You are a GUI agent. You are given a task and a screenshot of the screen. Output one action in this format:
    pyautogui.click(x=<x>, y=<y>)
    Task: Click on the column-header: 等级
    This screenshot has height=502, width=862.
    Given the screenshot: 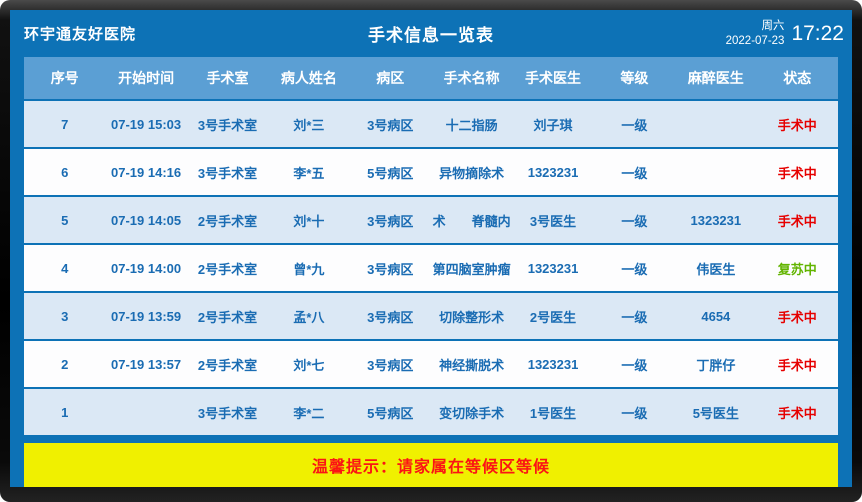 What is the action you would take?
    pyautogui.click(x=634, y=78)
    